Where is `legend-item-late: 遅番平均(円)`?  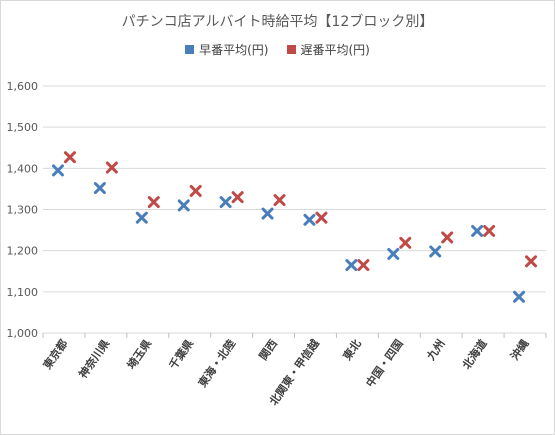
legend-item-late: 遅番平均(円) is located at coordinates (328, 49).